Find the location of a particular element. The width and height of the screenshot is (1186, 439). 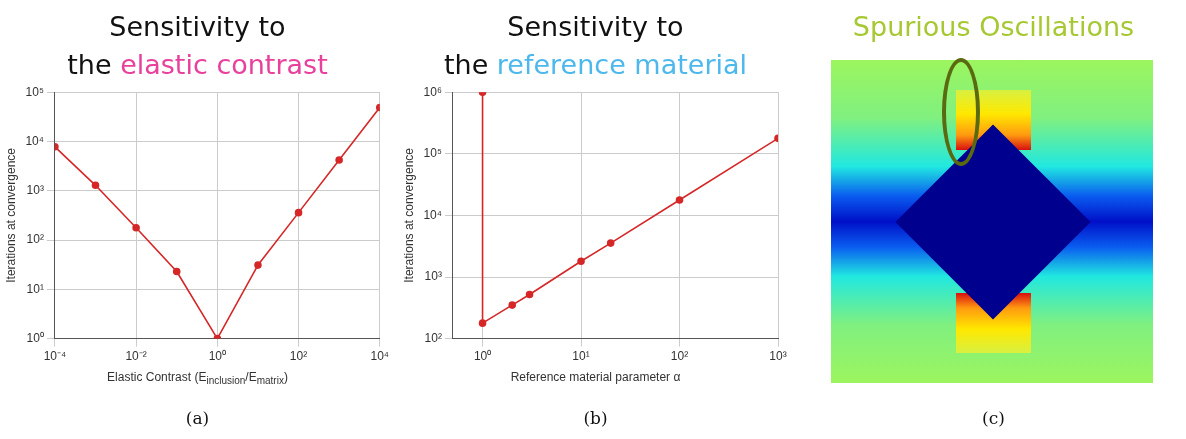

chart-subtitle: reference material is located at coordinates (622, 64).